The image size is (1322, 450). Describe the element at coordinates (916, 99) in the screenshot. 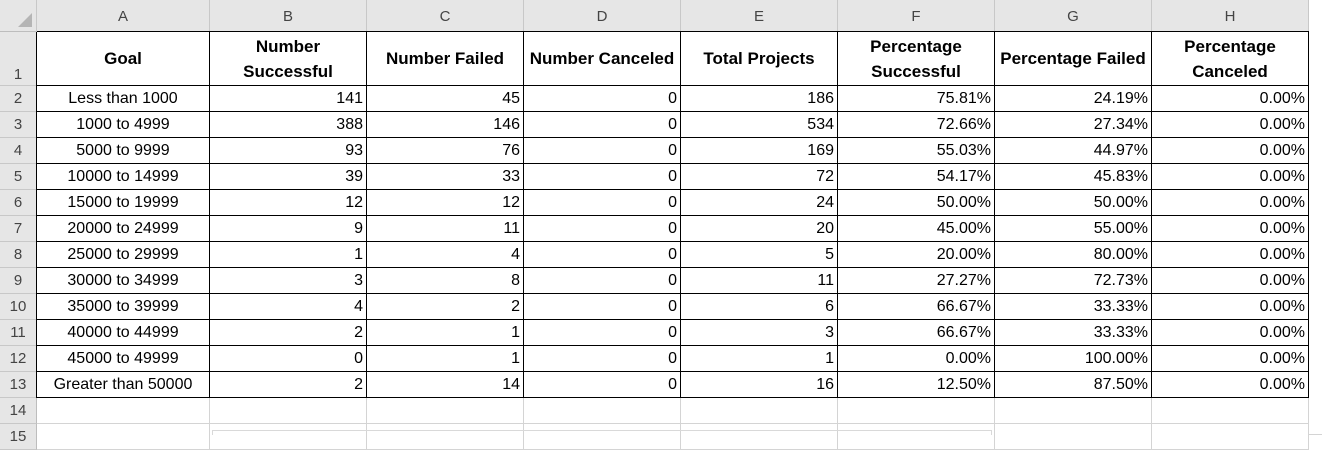

I see `value-cell: 75.81%` at that location.